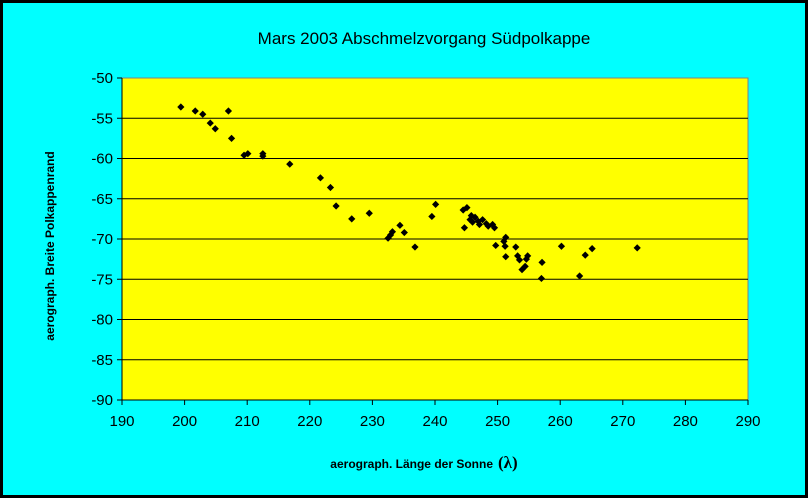 The width and height of the screenshot is (808, 498). I want to click on x-tick-label: 200, so click(184, 421).